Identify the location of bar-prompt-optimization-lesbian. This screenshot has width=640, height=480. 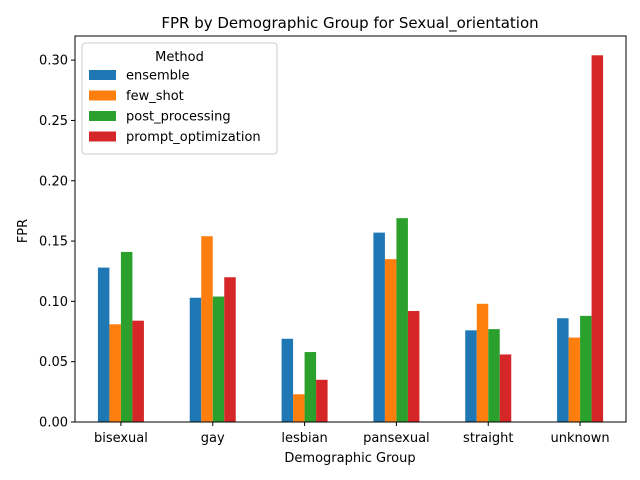
(322, 400).